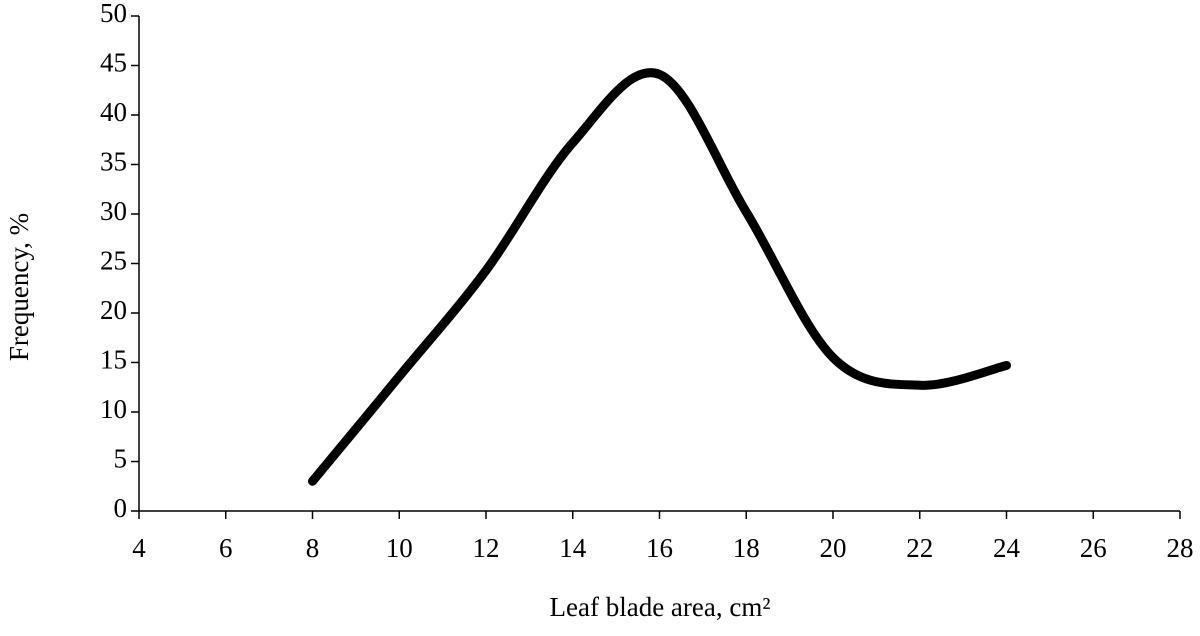  Describe the element at coordinates (1007, 548) in the screenshot. I see `x-tick-label: 24` at that location.